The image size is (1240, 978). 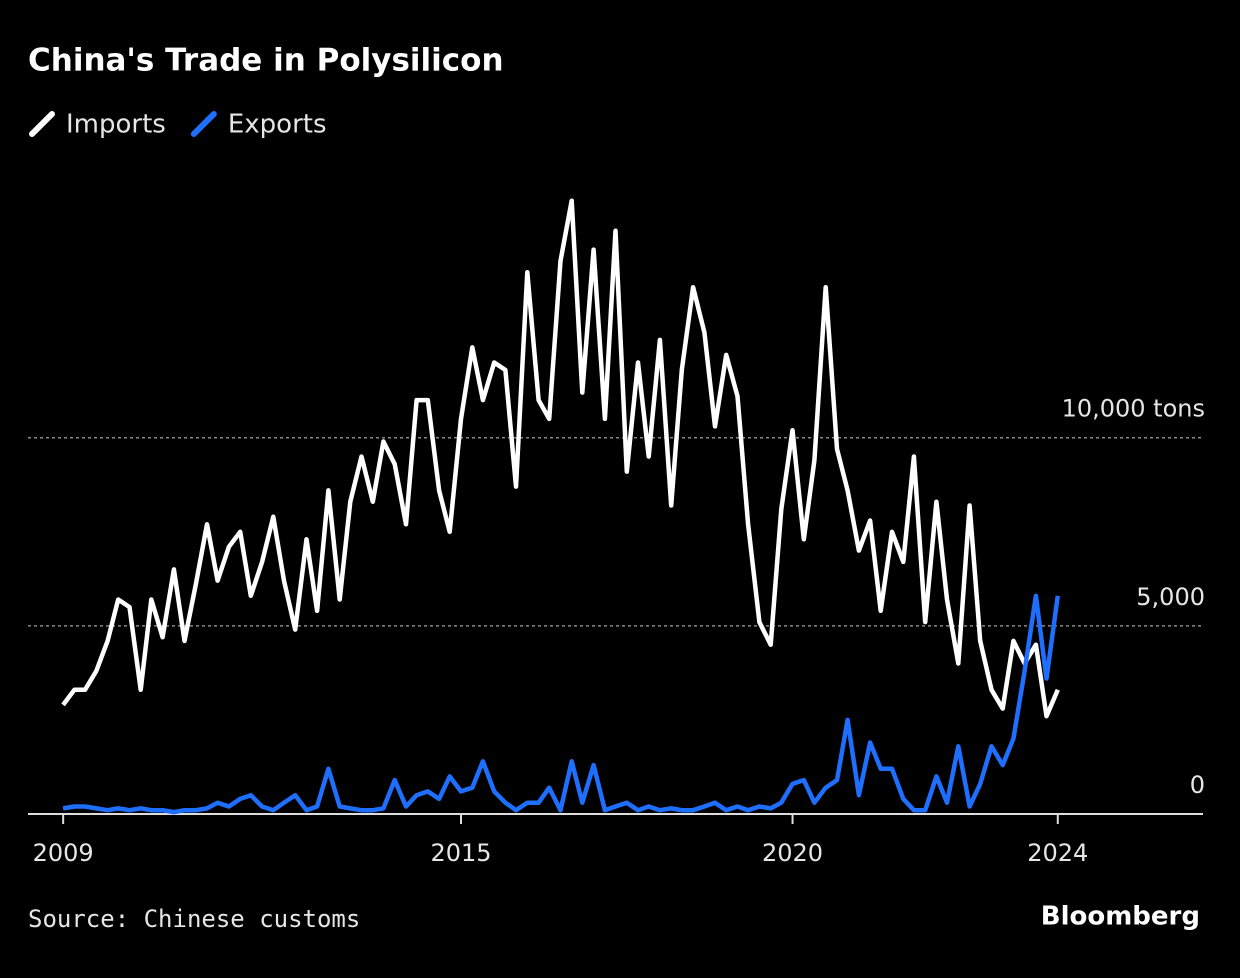 I want to click on source: Source: Chinese customs, so click(x=194, y=919).